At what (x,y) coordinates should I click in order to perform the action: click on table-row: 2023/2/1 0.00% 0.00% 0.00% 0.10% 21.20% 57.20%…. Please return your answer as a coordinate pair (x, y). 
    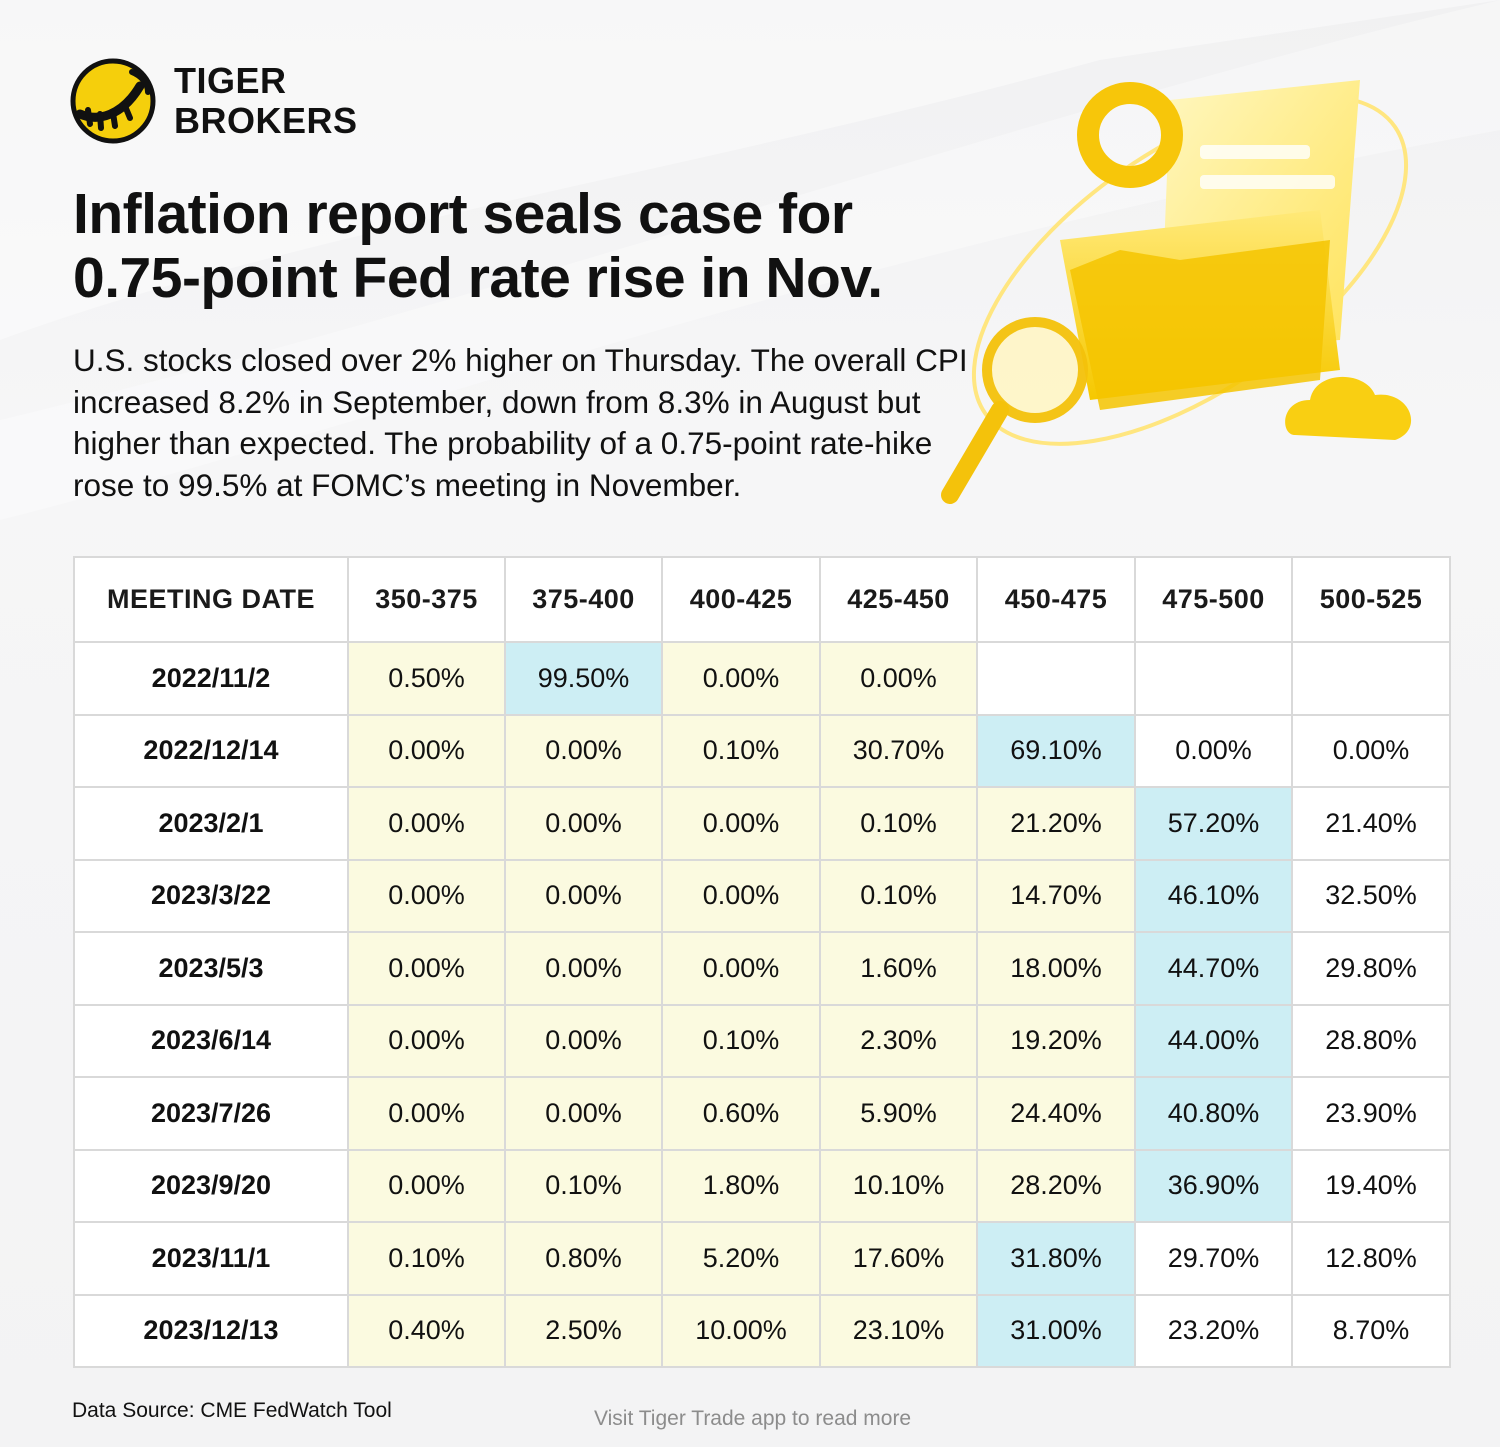
    Looking at the image, I should click on (762, 823).